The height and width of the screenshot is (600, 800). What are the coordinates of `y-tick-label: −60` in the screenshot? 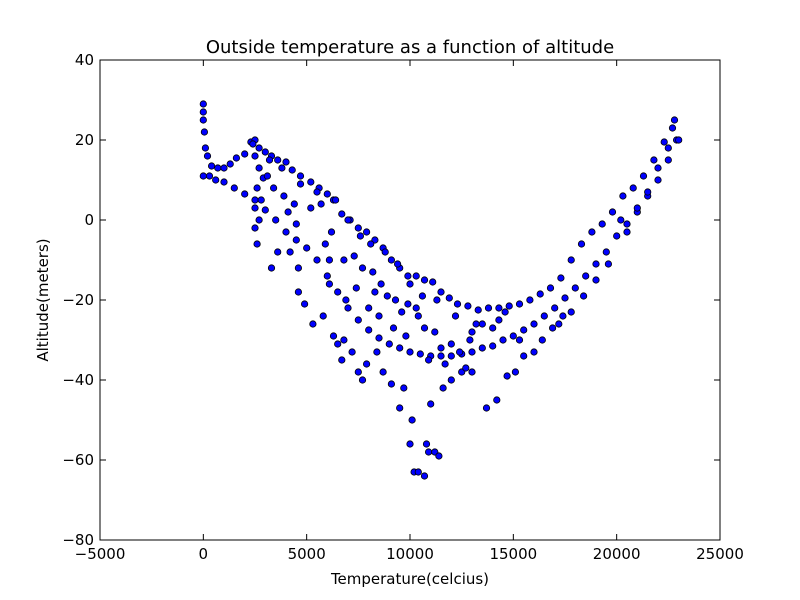 It's located at (78, 460).